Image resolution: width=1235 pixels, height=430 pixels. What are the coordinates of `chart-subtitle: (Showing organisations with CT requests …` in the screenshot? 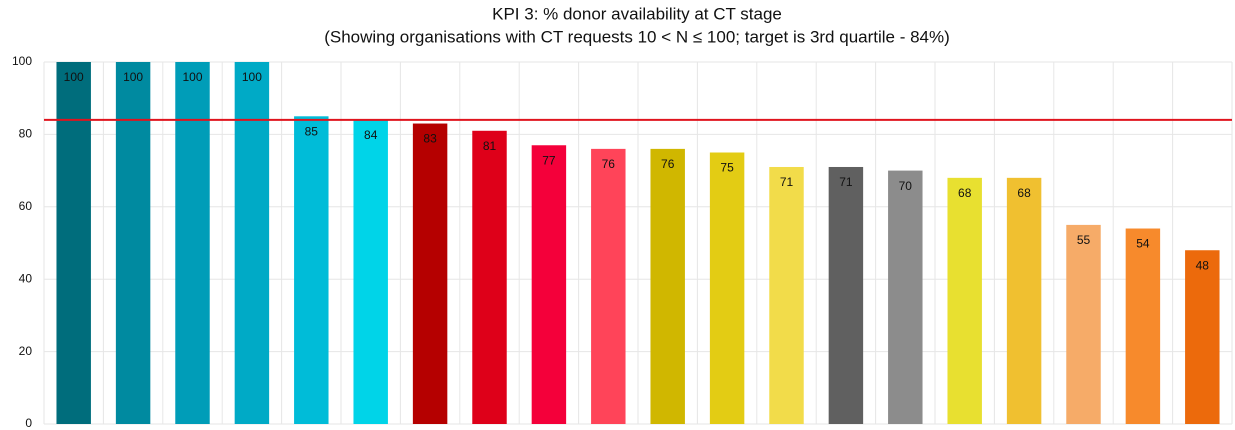 It's located at (637, 36).